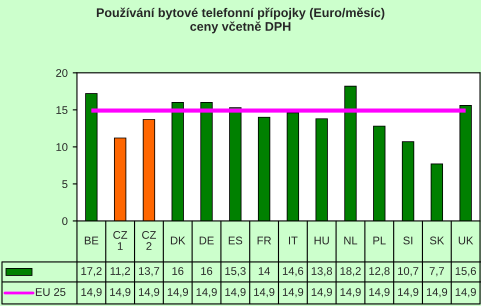  I want to click on data-label: 18,2, so click(350, 271).